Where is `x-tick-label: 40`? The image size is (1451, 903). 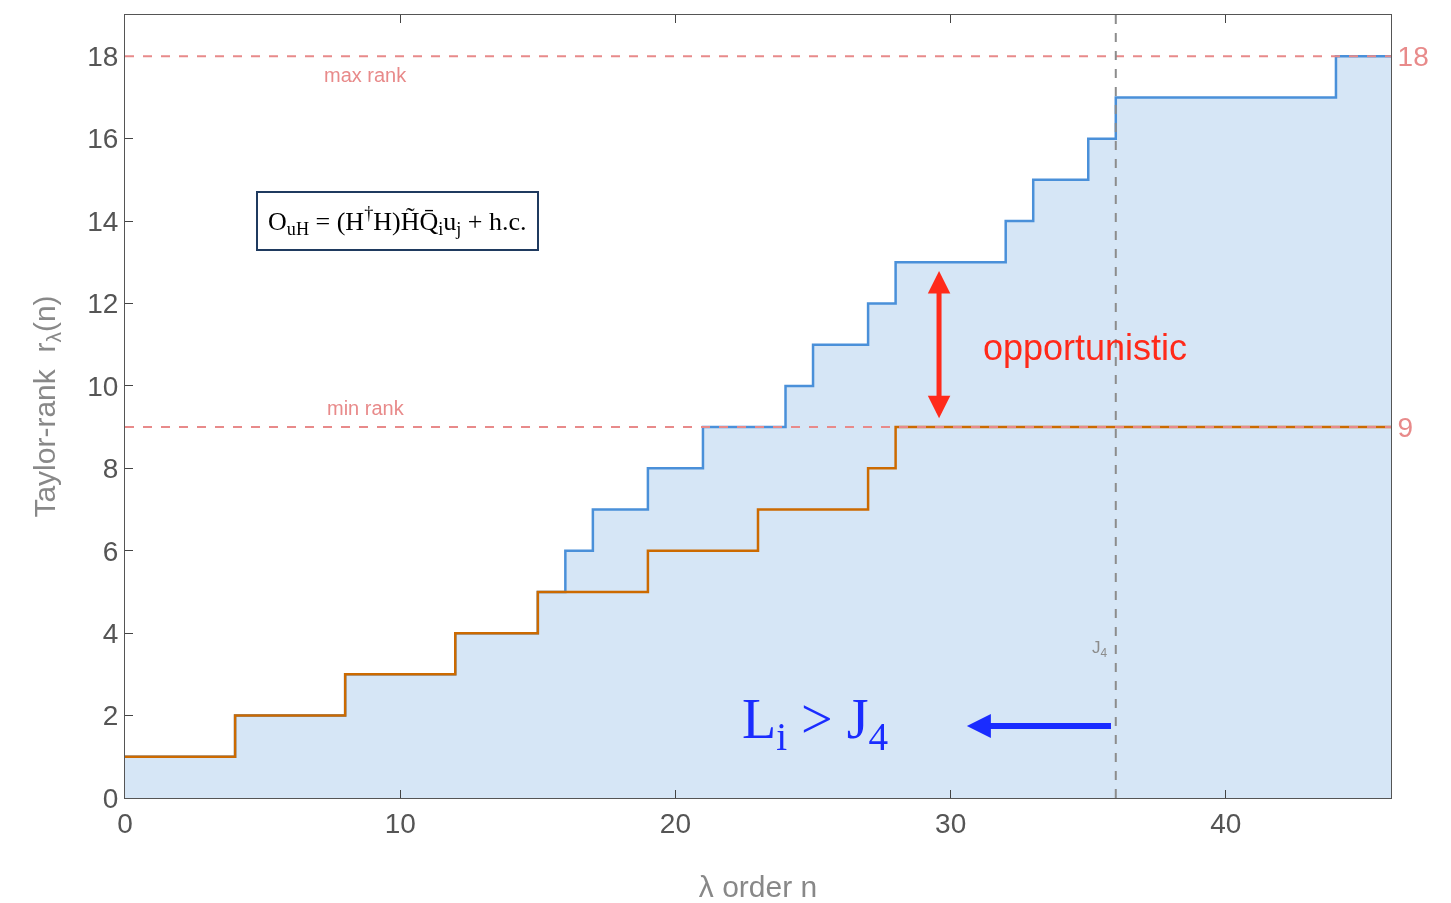
x-tick-label: 40 is located at coordinates (1226, 823).